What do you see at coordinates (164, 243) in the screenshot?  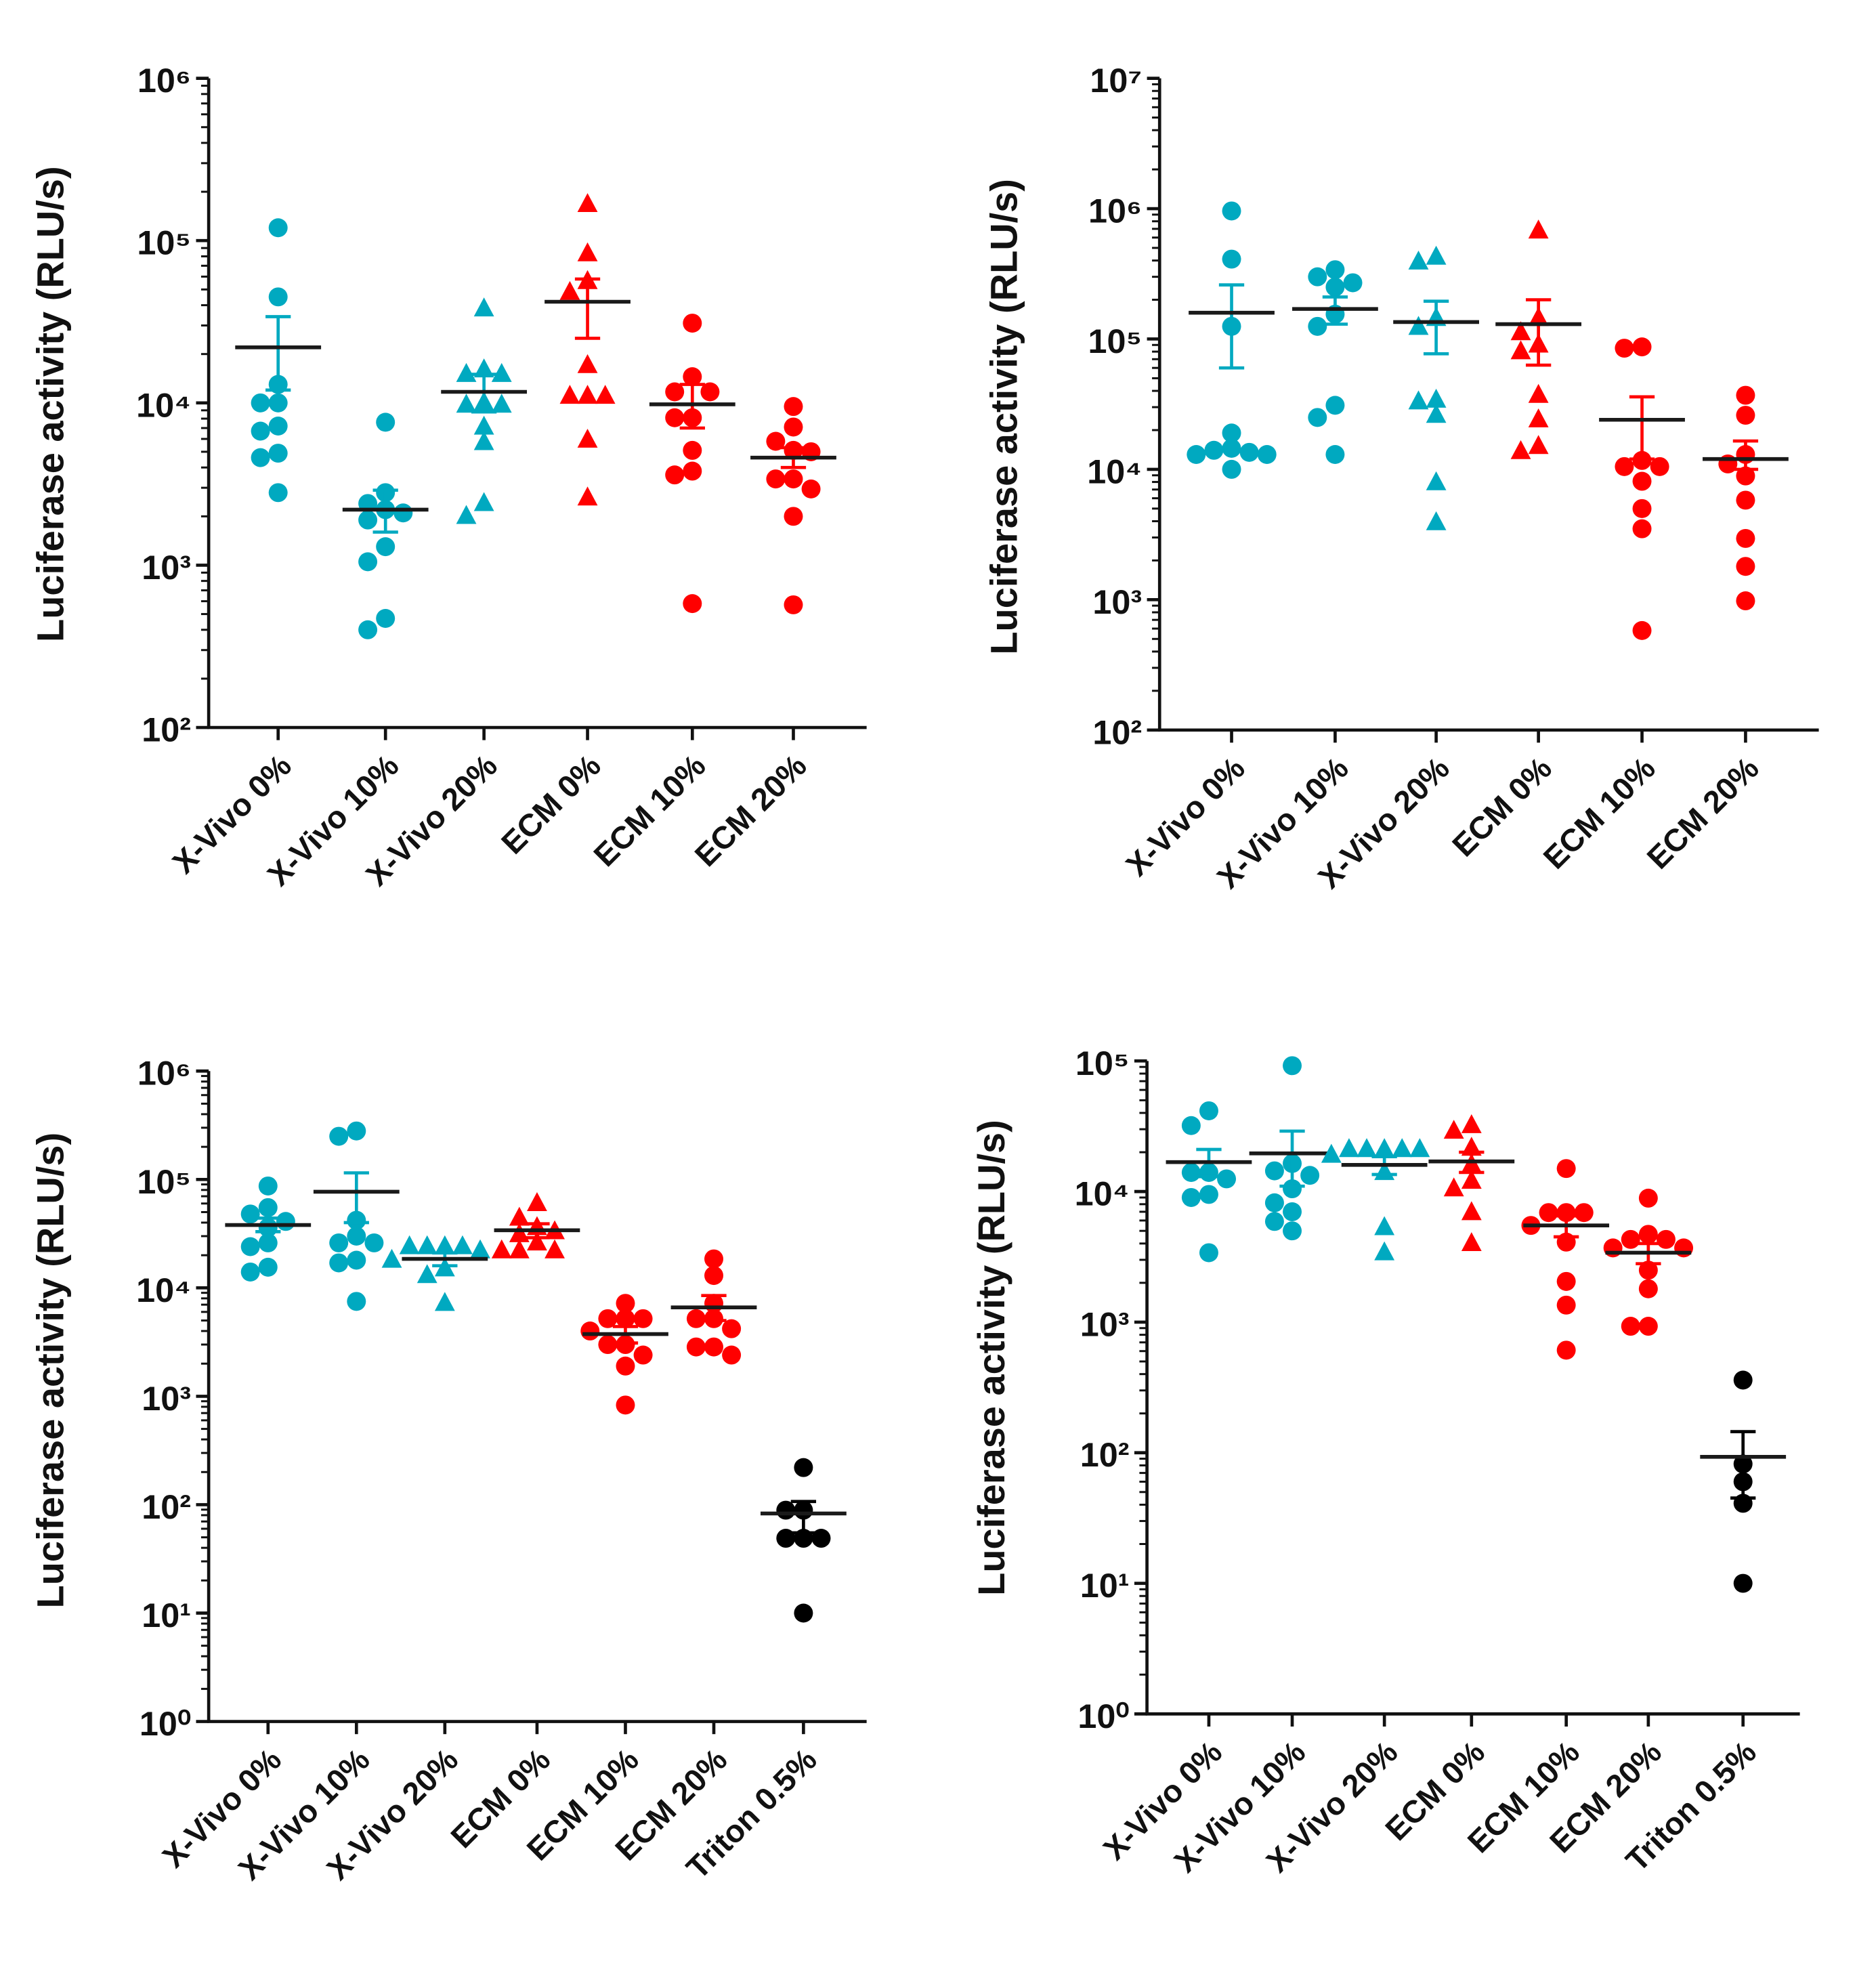 I see `y-tick-label: 10⁵` at bounding box center [164, 243].